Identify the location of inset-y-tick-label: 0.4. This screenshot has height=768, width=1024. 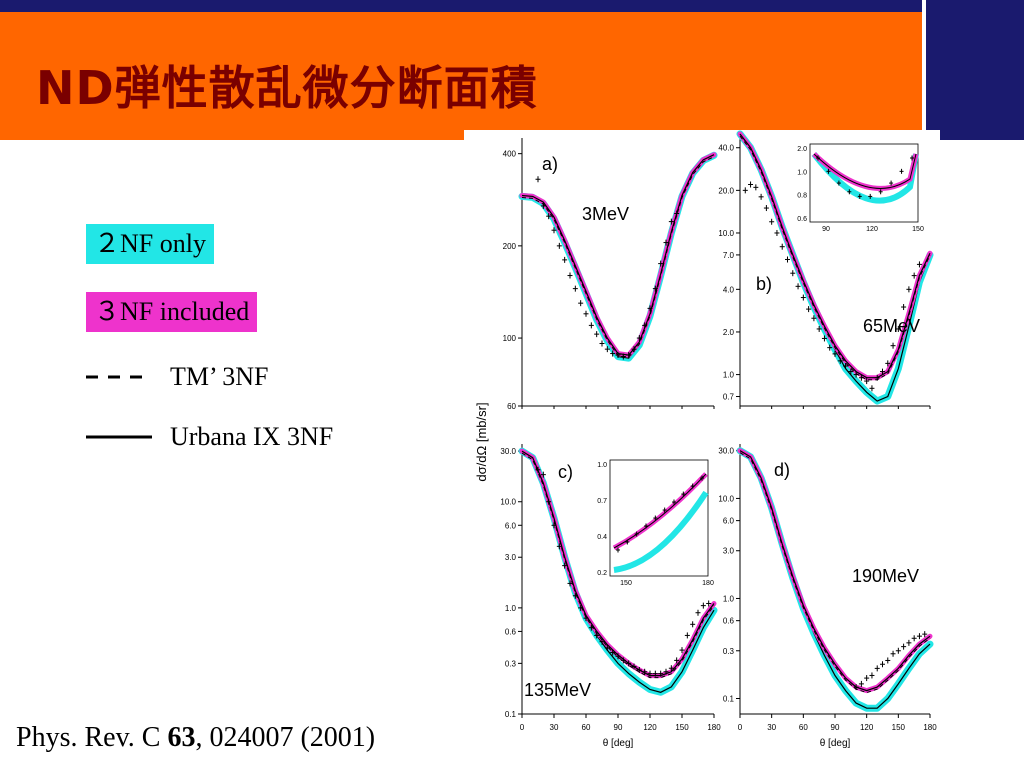
(602, 537).